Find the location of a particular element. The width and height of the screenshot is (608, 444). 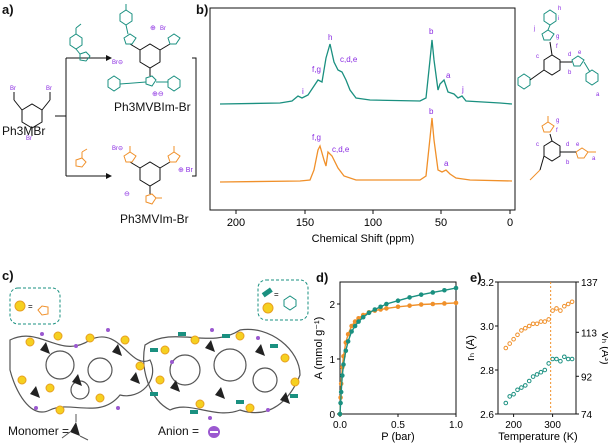

nmr-tick-150: 150 is located at coordinates (305, 223).